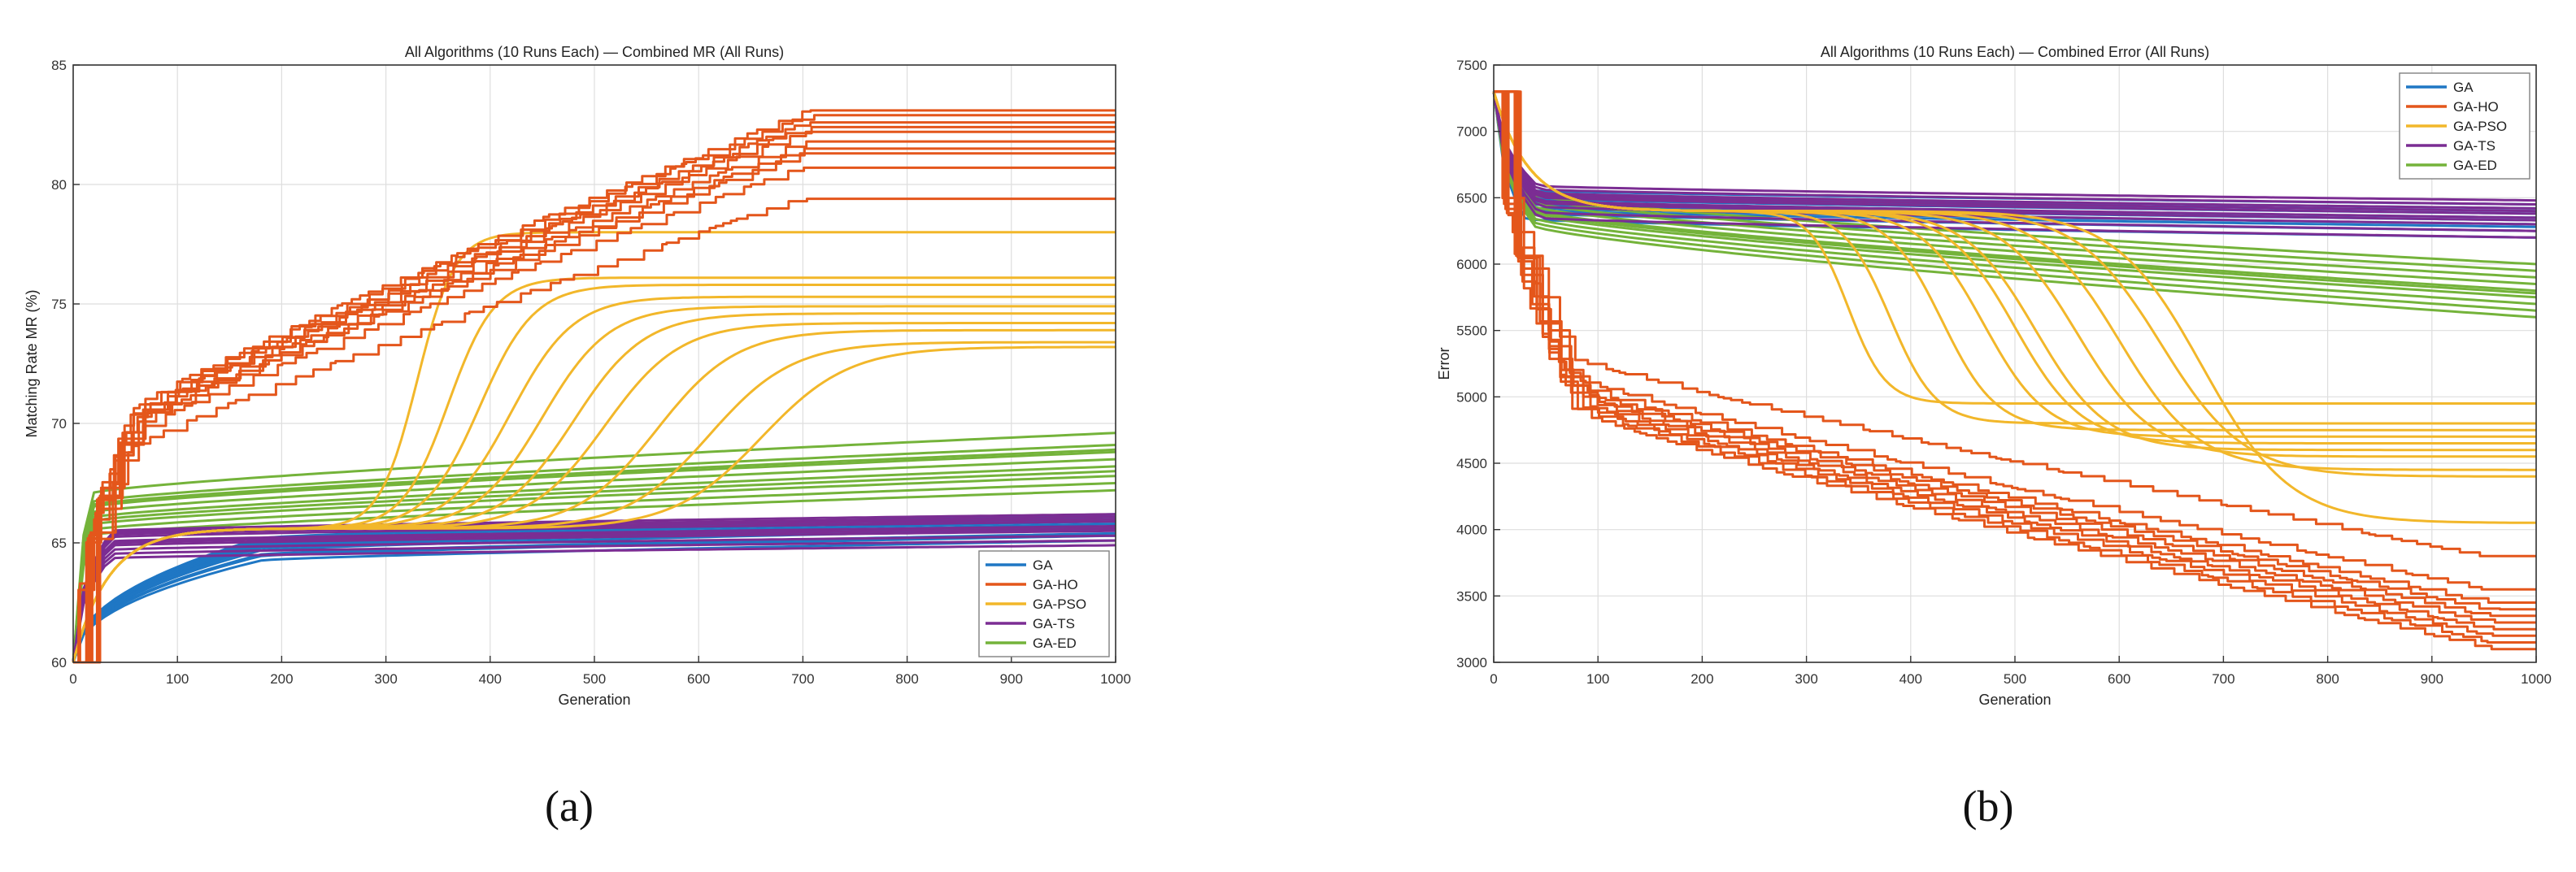  I want to click on legend-label-ga: GA, so click(2464, 87).